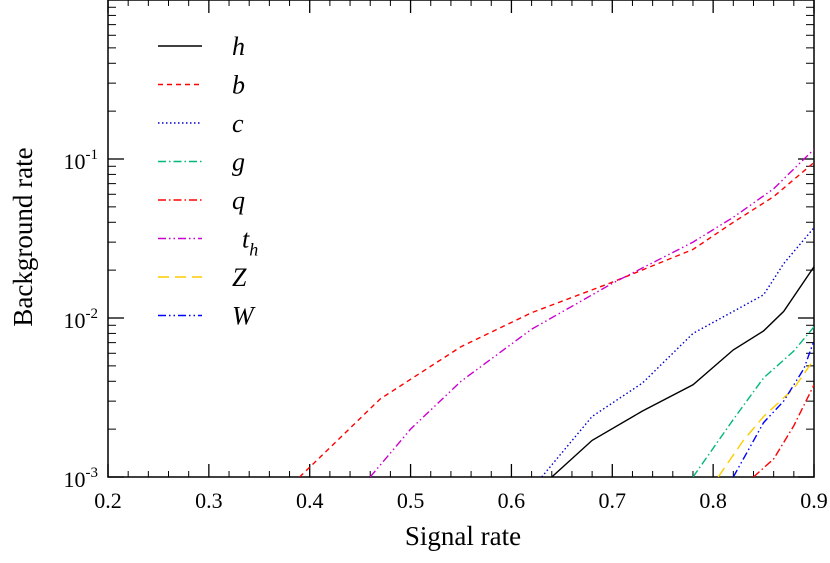 The image size is (830, 563). Describe the element at coordinates (682, 371) in the screenshot. I see `series-line-h` at that location.